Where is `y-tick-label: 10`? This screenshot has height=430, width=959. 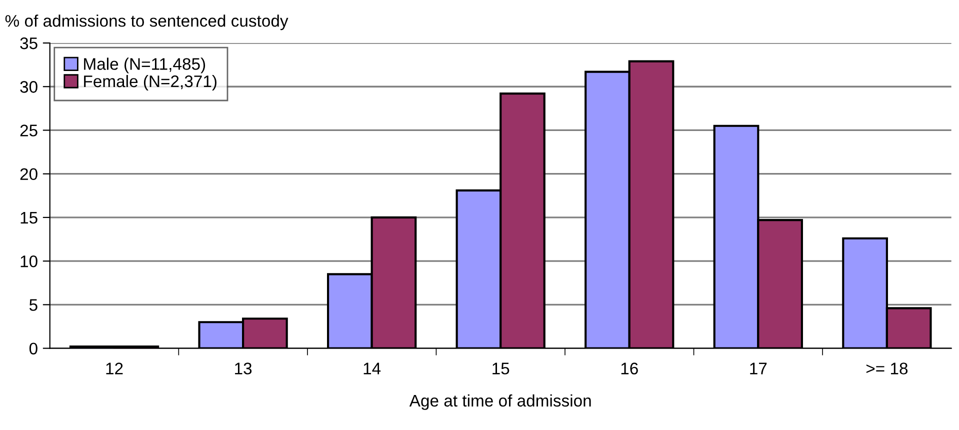 y-tick-label: 10 is located at coordinates (29, 261).